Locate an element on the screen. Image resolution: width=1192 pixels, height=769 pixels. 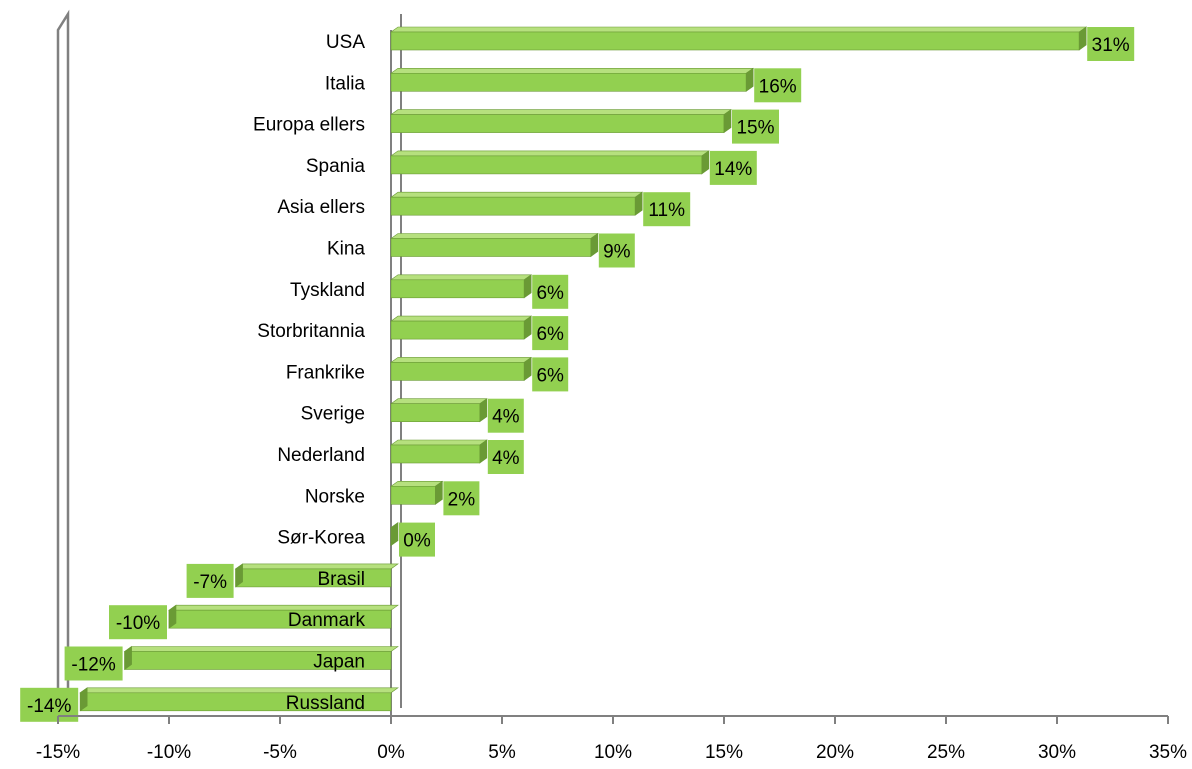
category-label: Sør-Korea is located at coordinates (321, 538).